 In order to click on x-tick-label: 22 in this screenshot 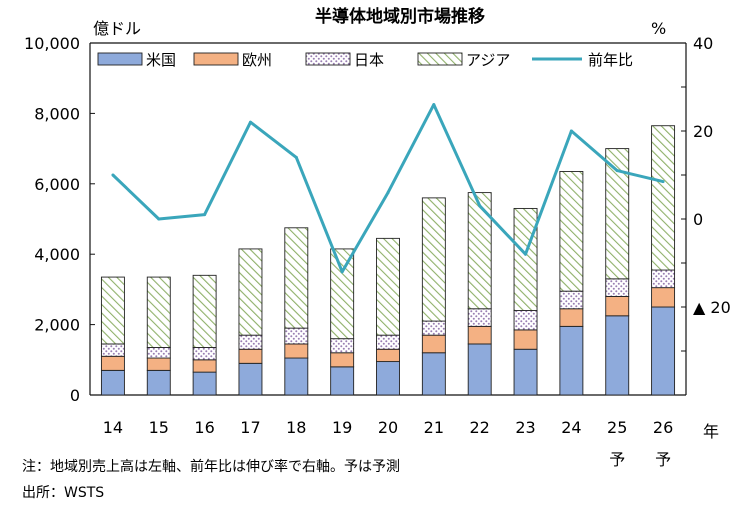, I will do `click(480, 427)`.